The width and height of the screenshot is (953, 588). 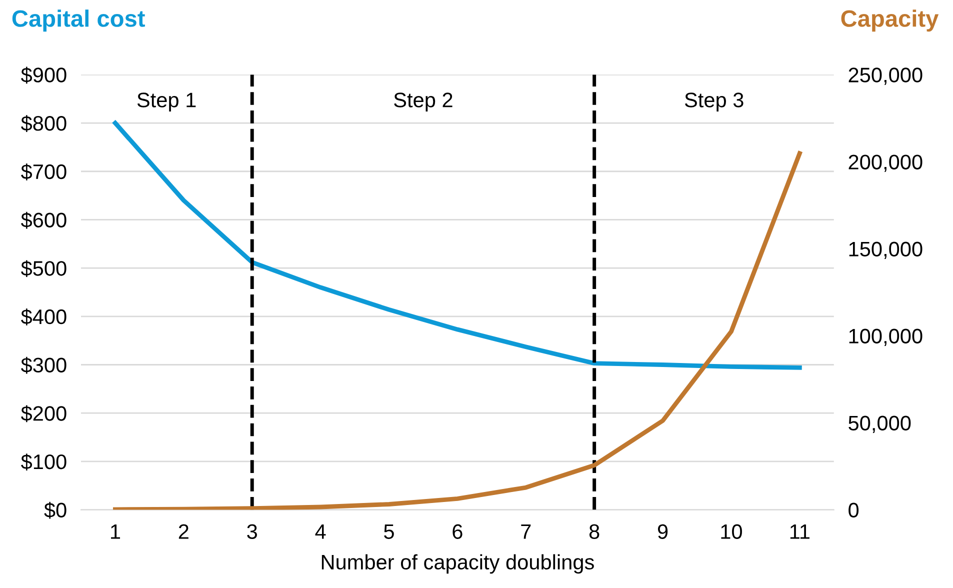 I want to click on y2-tick-label: 100,000, so click(x=885, y=337).